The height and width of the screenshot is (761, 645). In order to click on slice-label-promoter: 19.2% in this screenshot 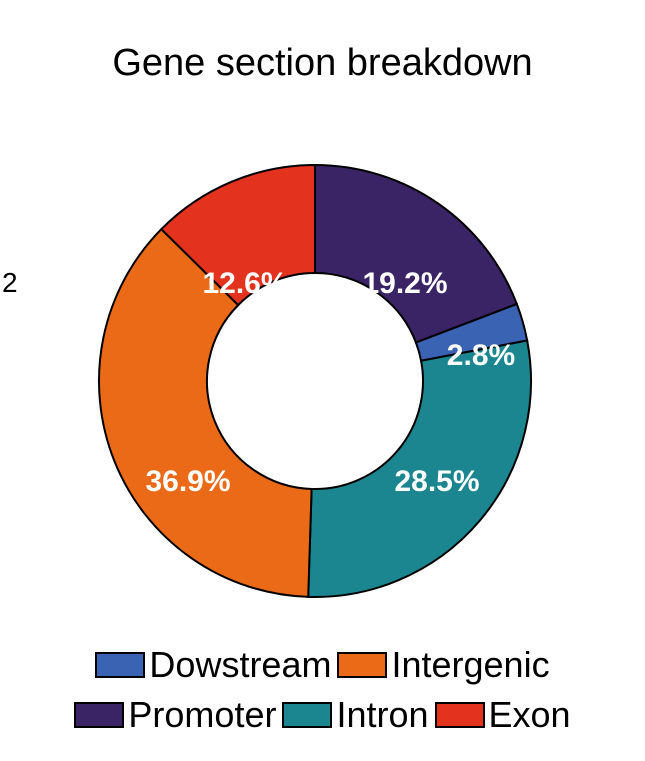, I will do `click(404, 283)`.